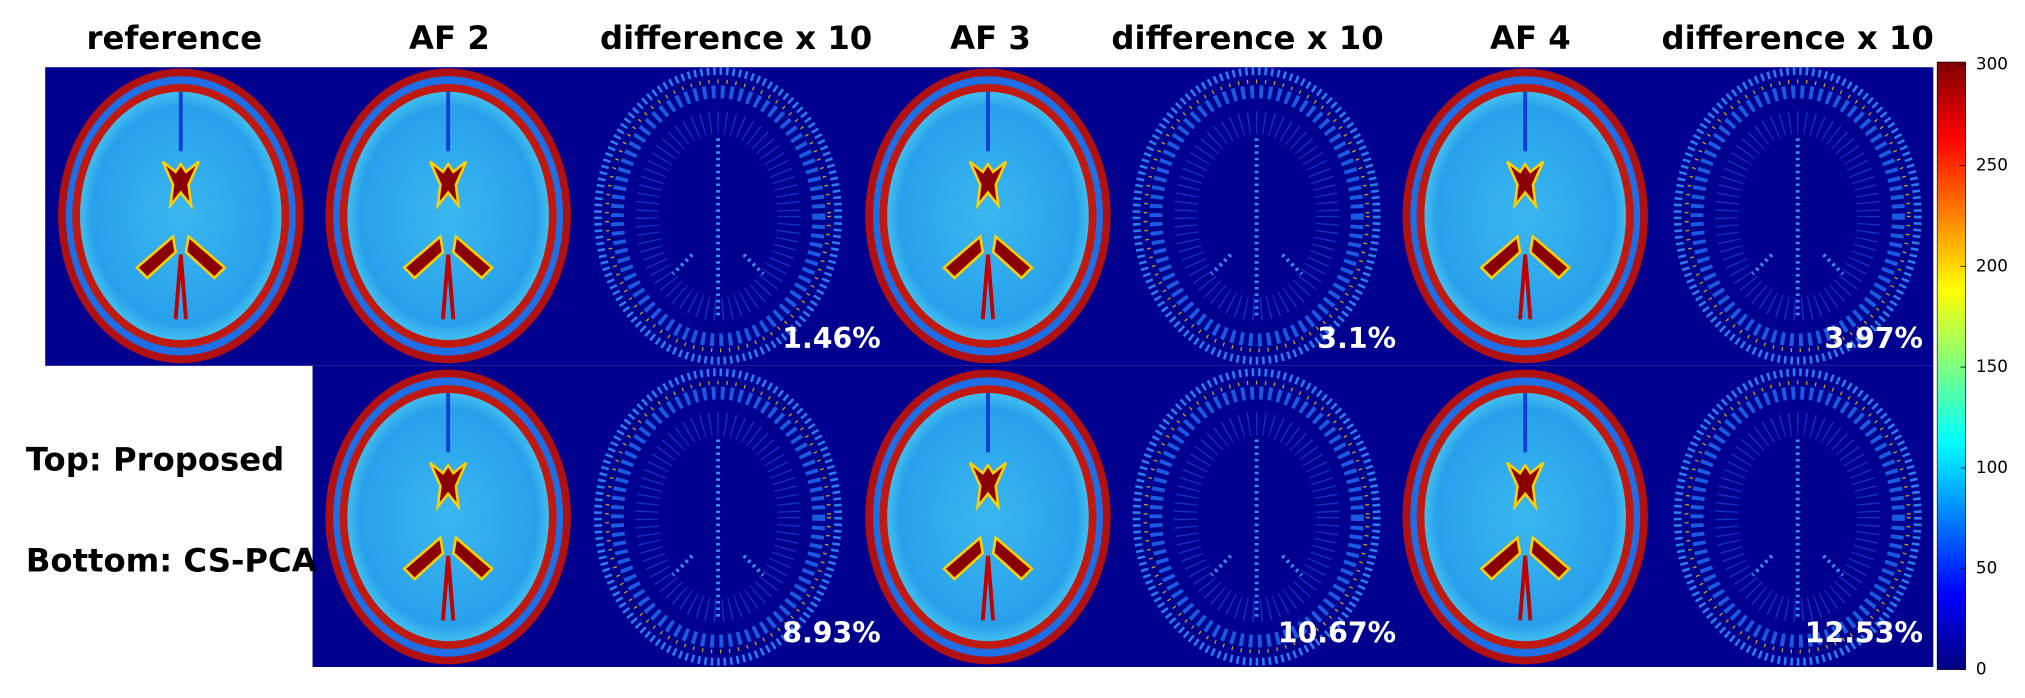 The height and width of the screenshot is (698, 2025). I want to click on error-label: 8.93%, so click(831, 633).